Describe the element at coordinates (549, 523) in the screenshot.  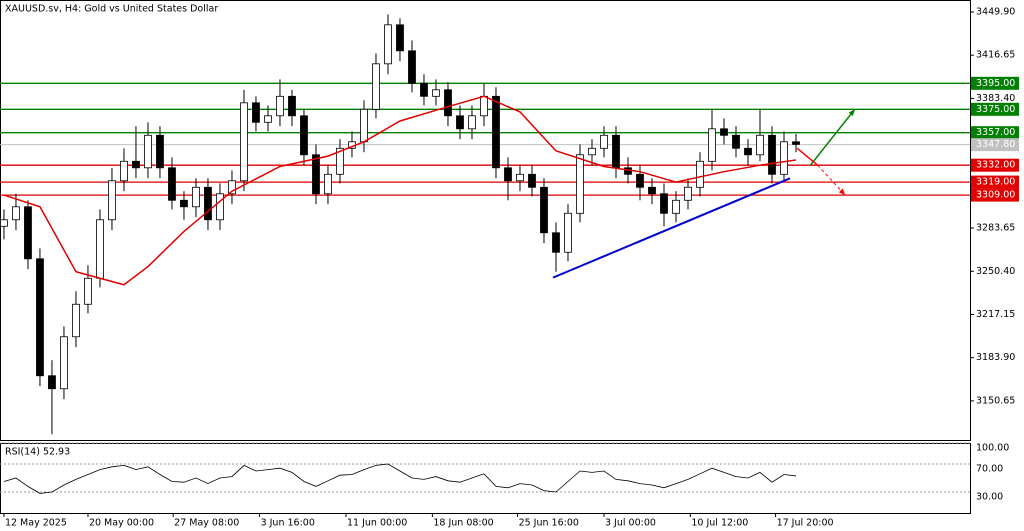
I see `x-tick-label: 25 Jun 16:00` at that location.